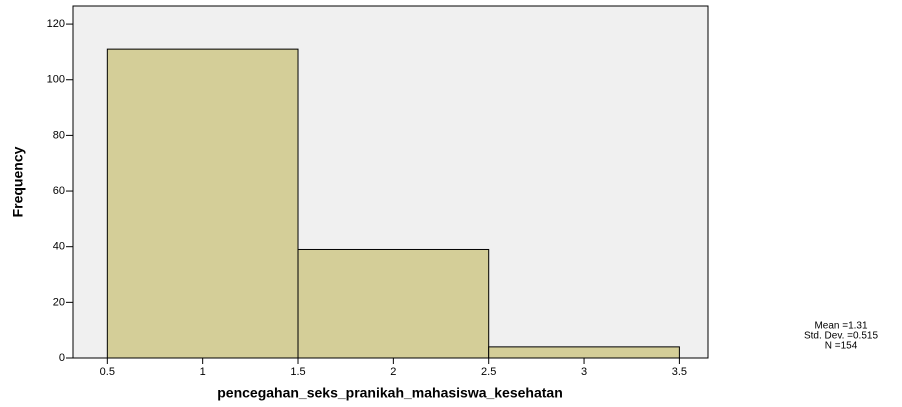 The width and height of the screenshot is (902, 407). What do you see at coordinates (18, 181) in the screenshot?
I see `y-axis-title: Frequency` at bounding box center [18, 181].